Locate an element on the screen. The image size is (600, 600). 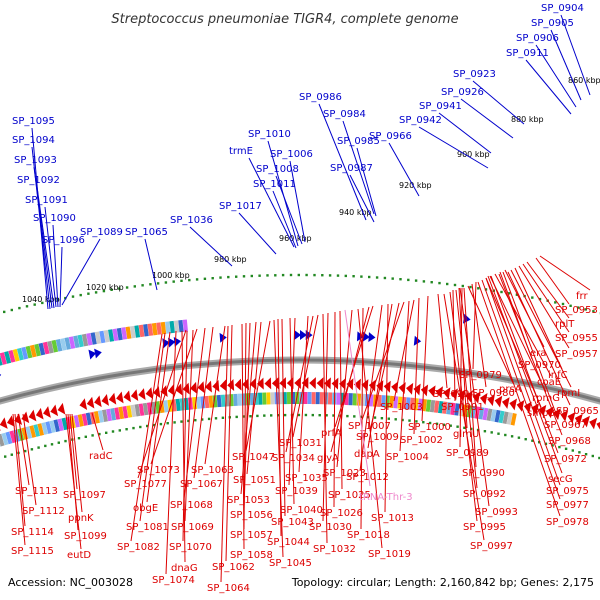
reverse-gene-label: SP_0992 is located at coordinates (484, 494).